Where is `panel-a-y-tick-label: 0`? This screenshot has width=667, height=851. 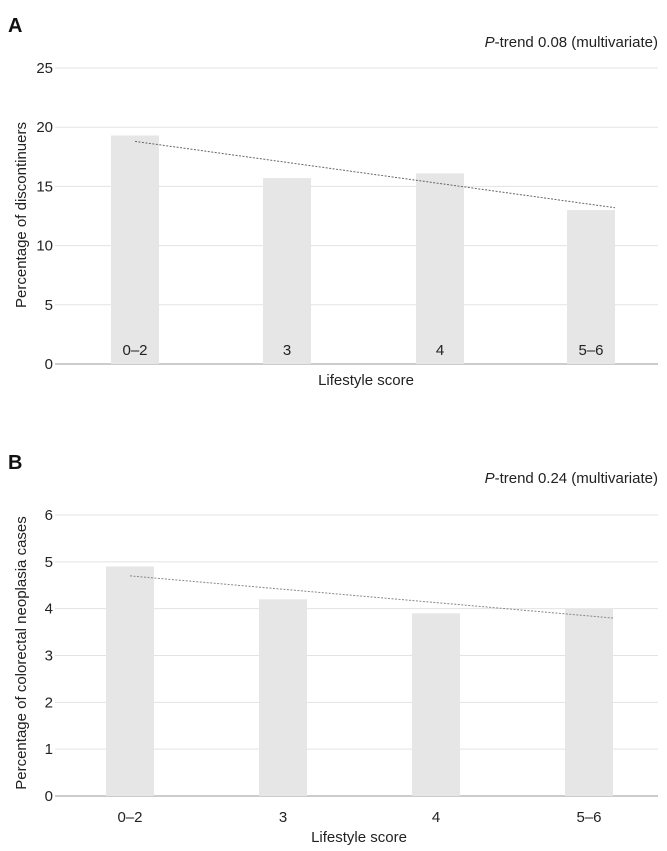 panel-a-y-tick-label: 0 is located at coordinates (49, 364).